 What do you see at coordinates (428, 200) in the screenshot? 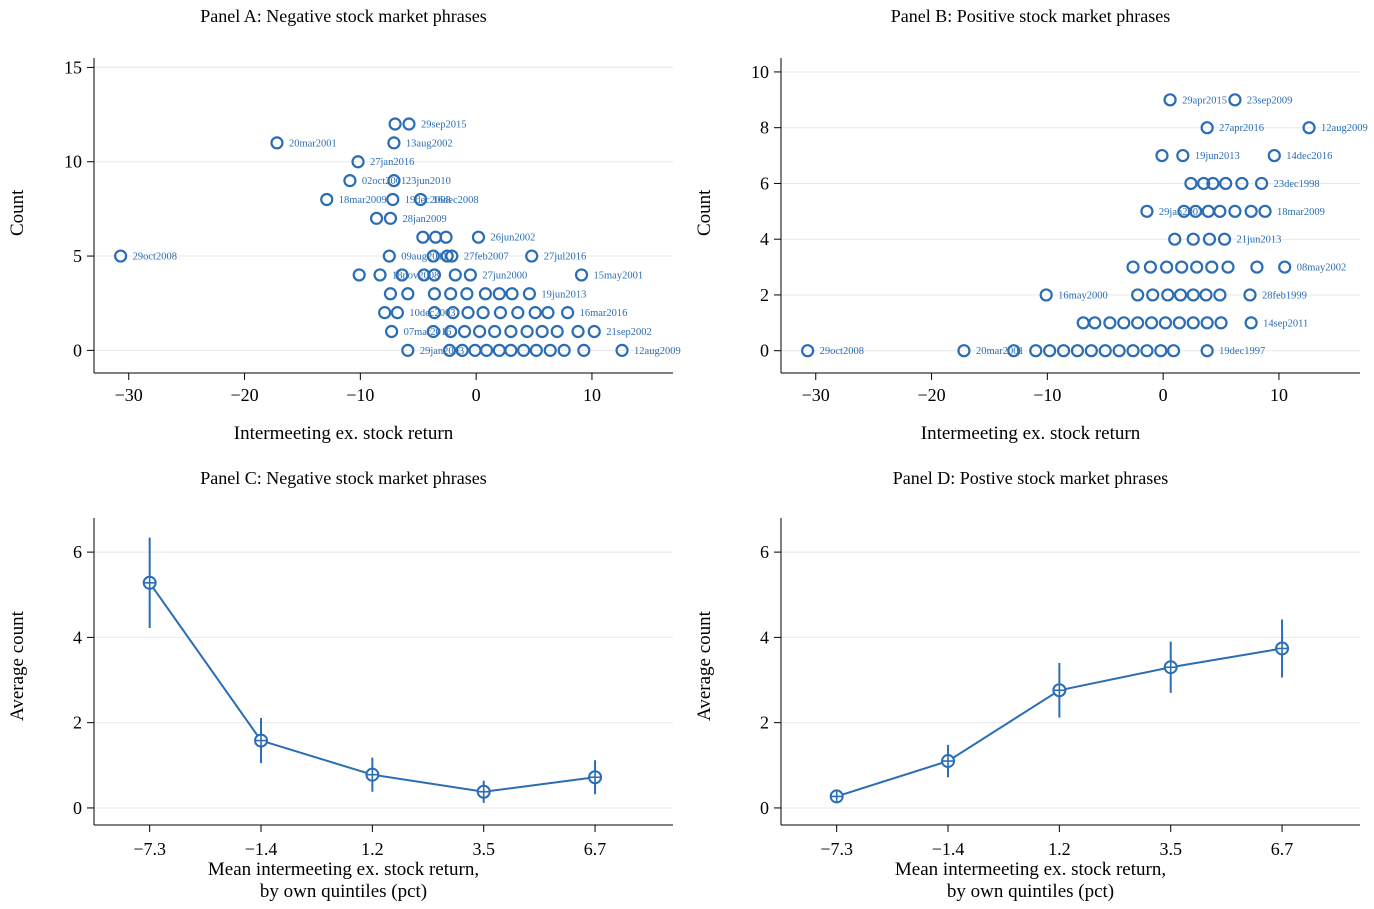
I see `point-label: 19dec2008` at bounding box center [428, 200].